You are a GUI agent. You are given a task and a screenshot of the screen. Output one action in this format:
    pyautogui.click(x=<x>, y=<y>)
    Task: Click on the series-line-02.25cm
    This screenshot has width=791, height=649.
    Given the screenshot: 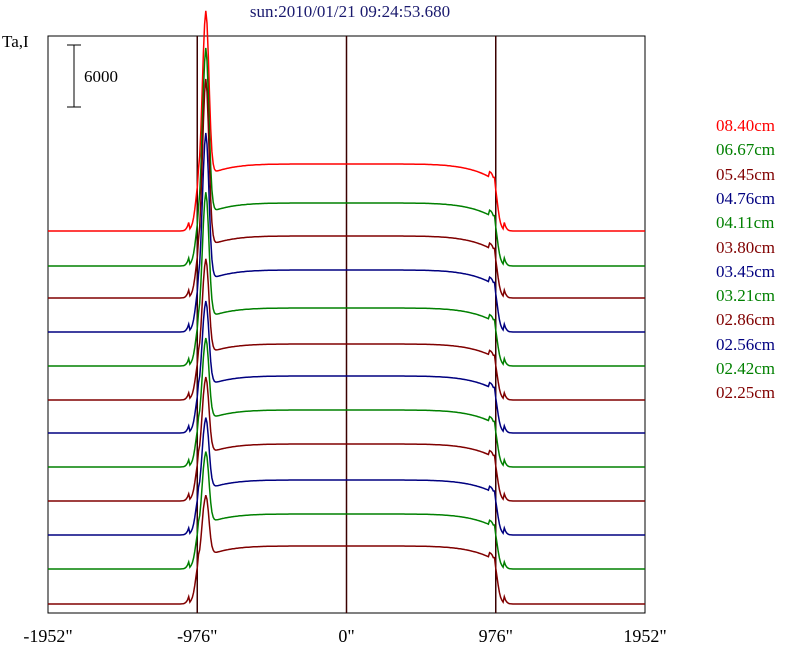 What is the action you would take?
    pyautogui.click(x=346, y=549)
    